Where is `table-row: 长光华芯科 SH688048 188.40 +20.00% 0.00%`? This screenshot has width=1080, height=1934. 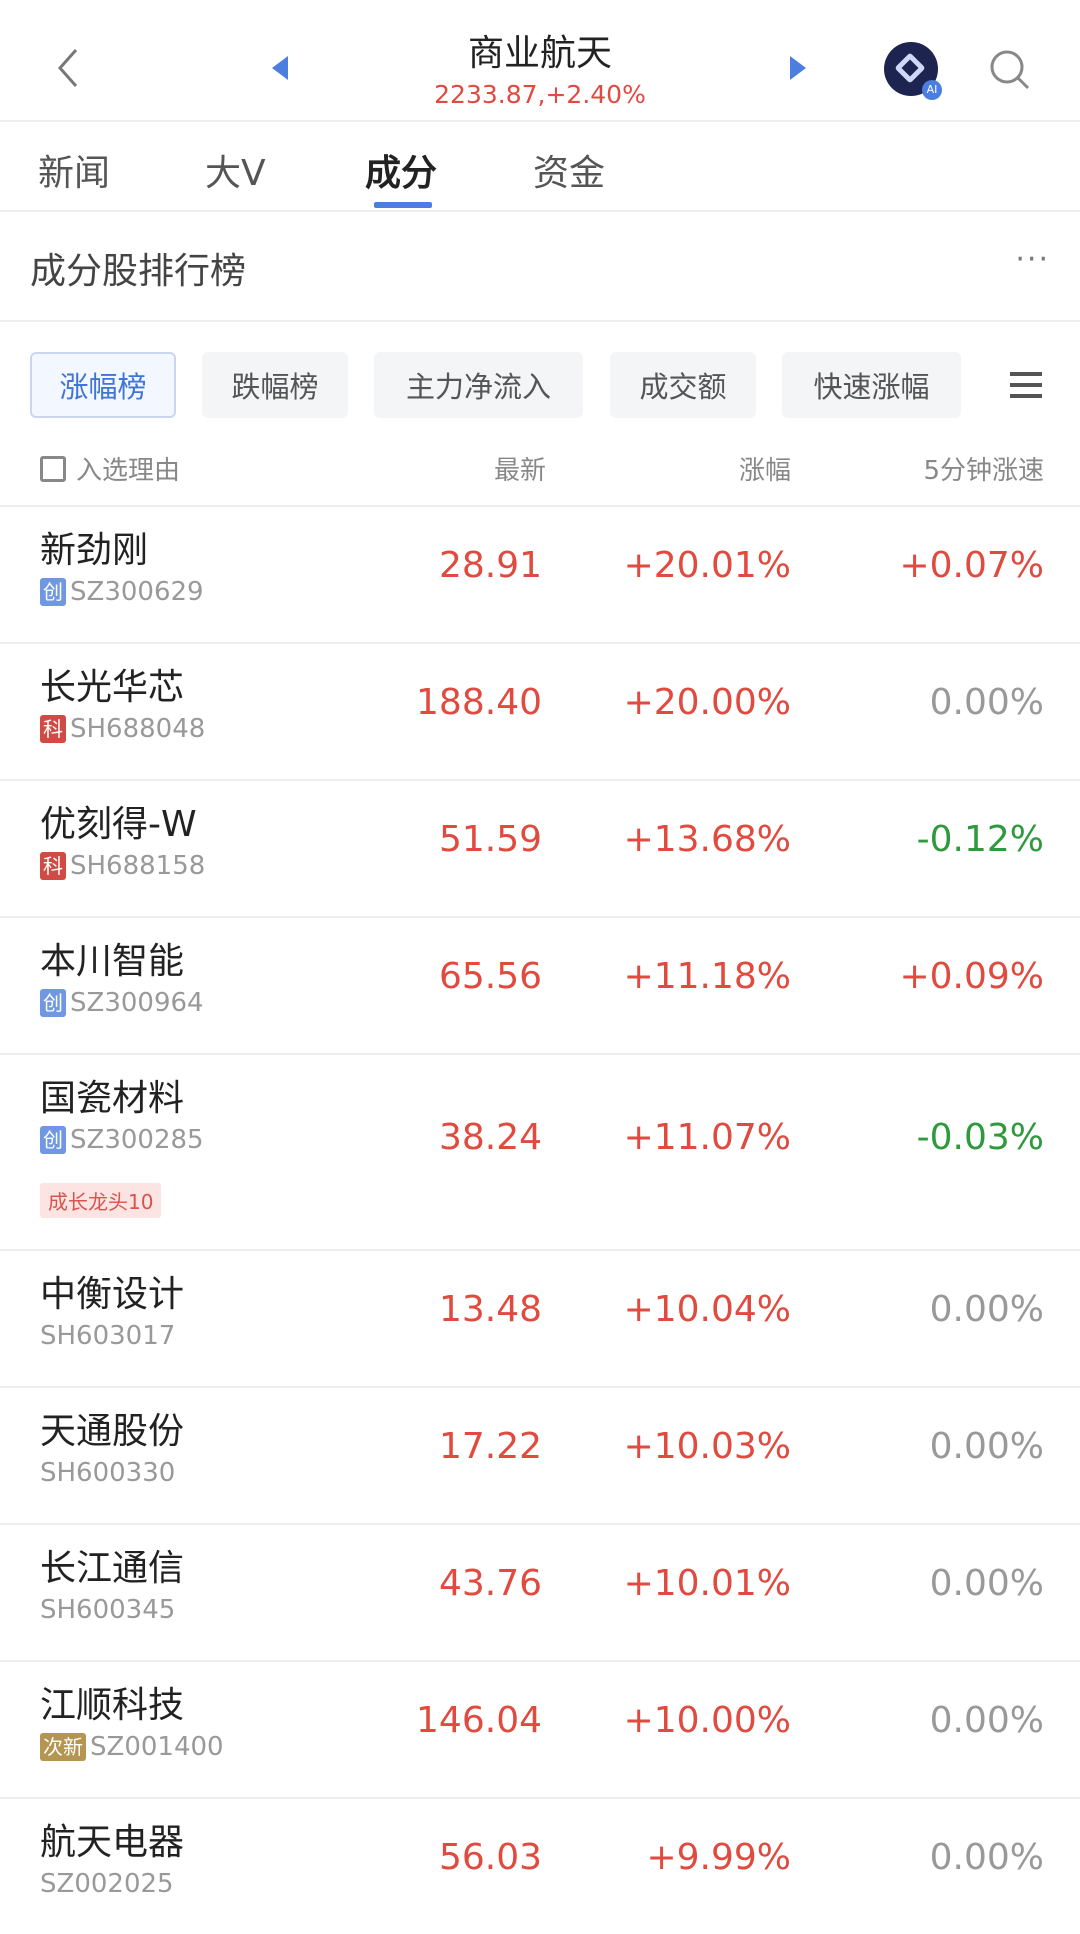
table-row: 长光华芯科 SH688048 188.40 +20.00% 0.00% is located at coordinates (540, 710).